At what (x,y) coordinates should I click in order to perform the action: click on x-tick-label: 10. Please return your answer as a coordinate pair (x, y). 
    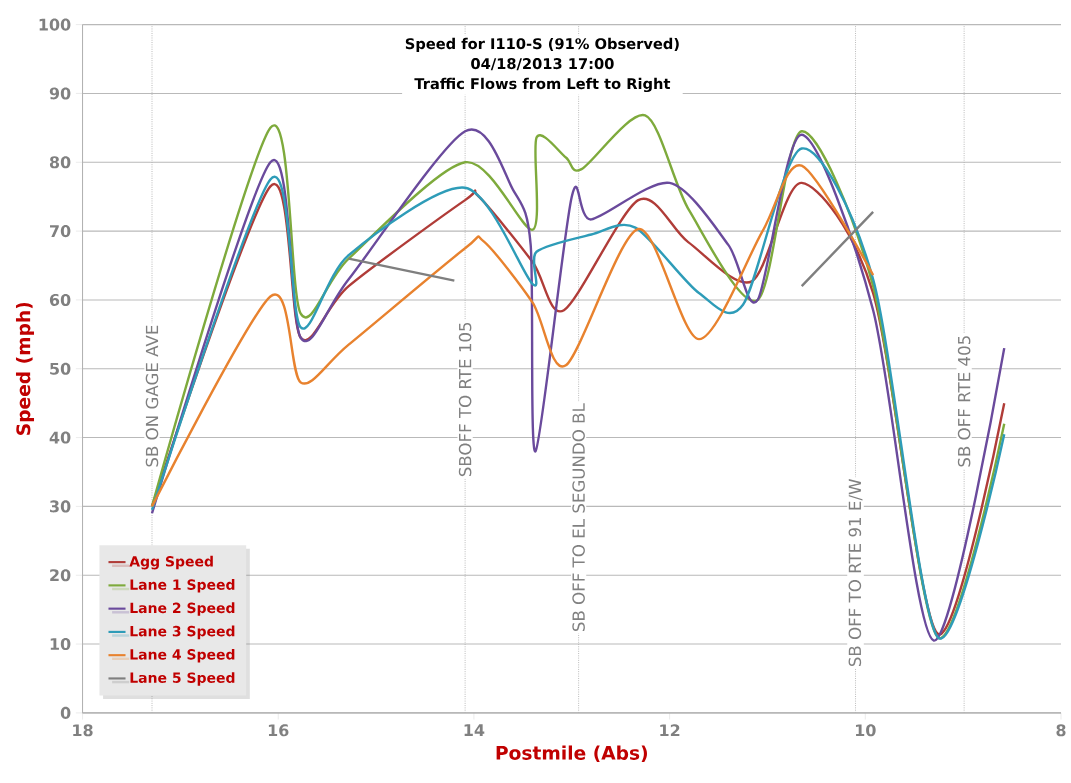
    Looking at the image, I should click on (865, 730).